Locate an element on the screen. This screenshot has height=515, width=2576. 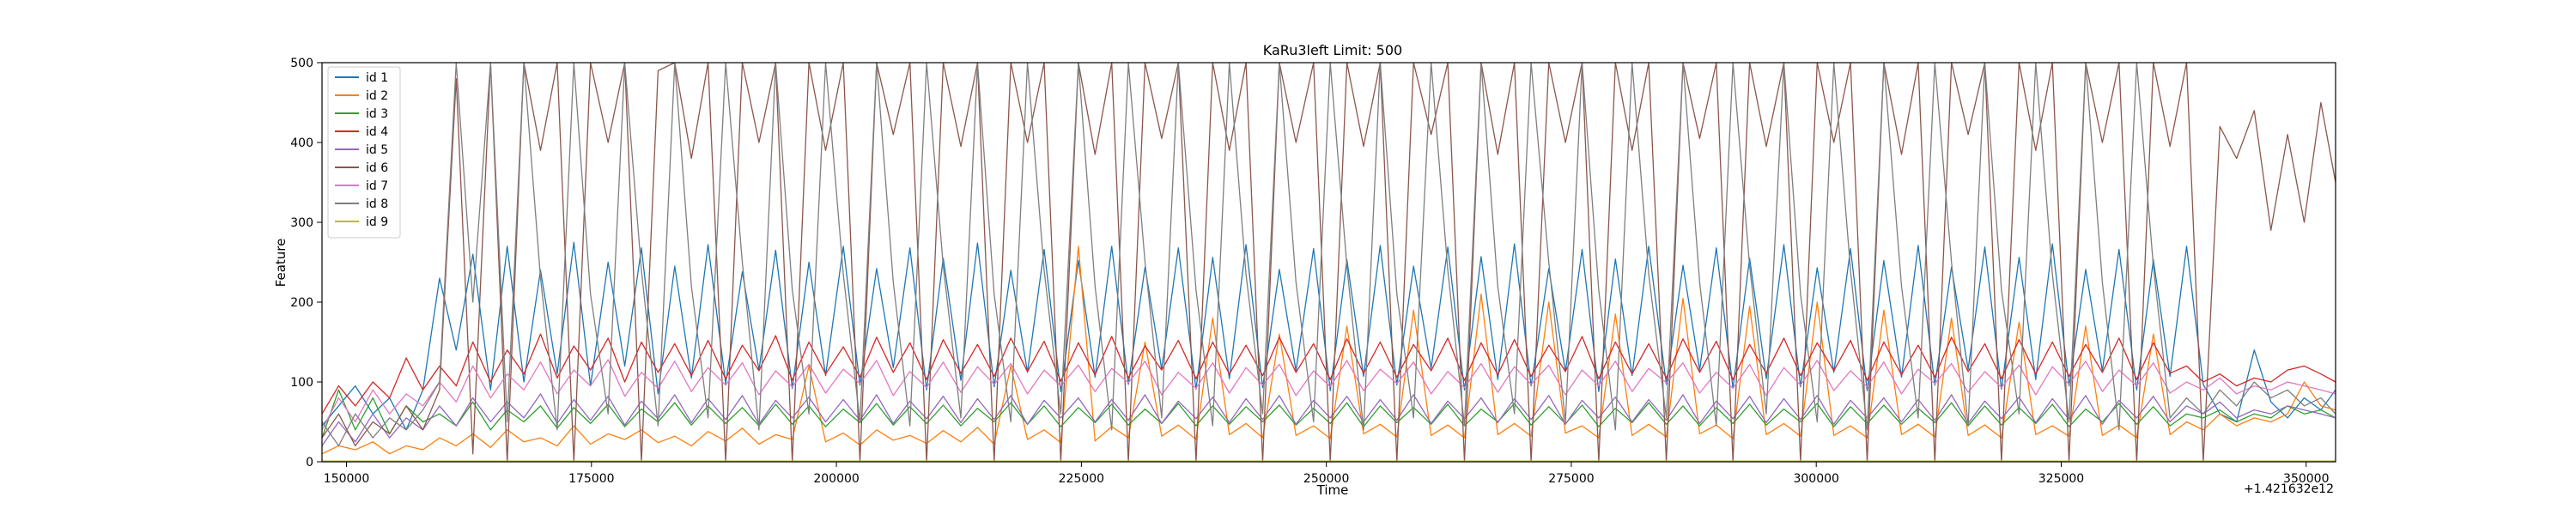
x-tick-label: 150000 is located at coordinates (346, 479).